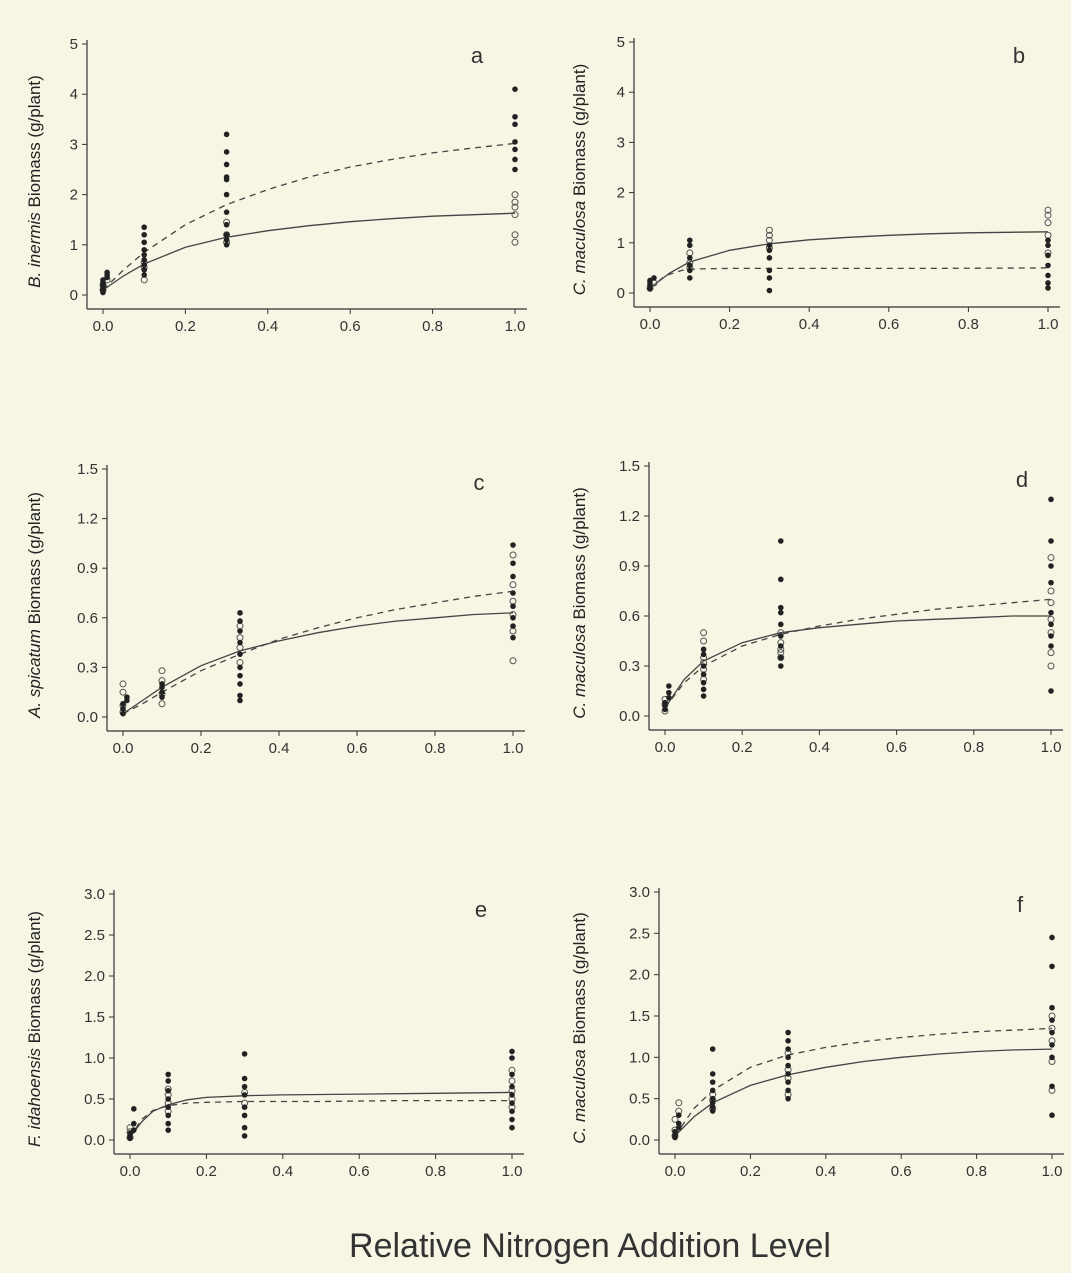 This screenshot has height=1273, width=1071. What do you see at coordinates (1020, 904) in the screenshot?
I see `panel-letter: f` at bounding box center [1020, 904].